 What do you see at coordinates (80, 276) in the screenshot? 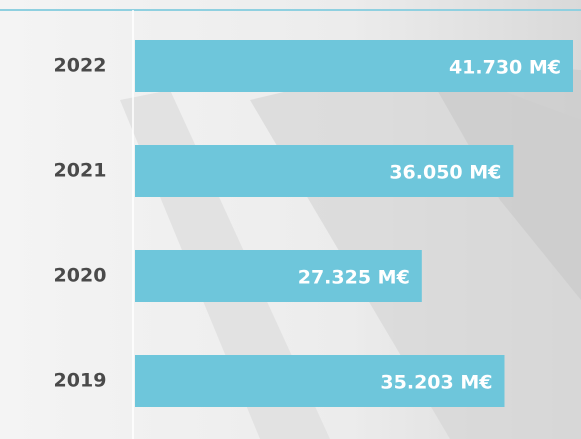
I see `category-label: 2020` at bounding box center [80, 276].